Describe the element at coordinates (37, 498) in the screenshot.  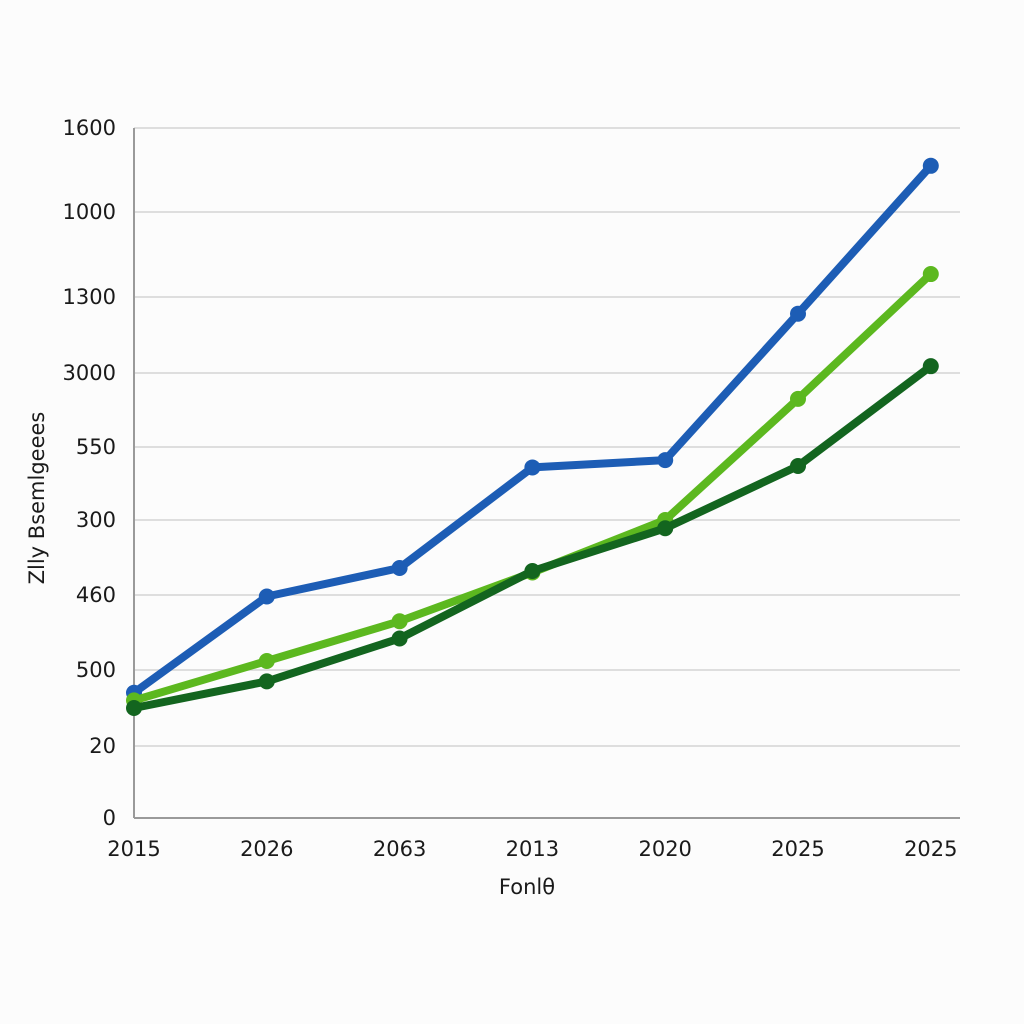
I see `y-axis-title: Zlly Bsemlgeees` at that location.